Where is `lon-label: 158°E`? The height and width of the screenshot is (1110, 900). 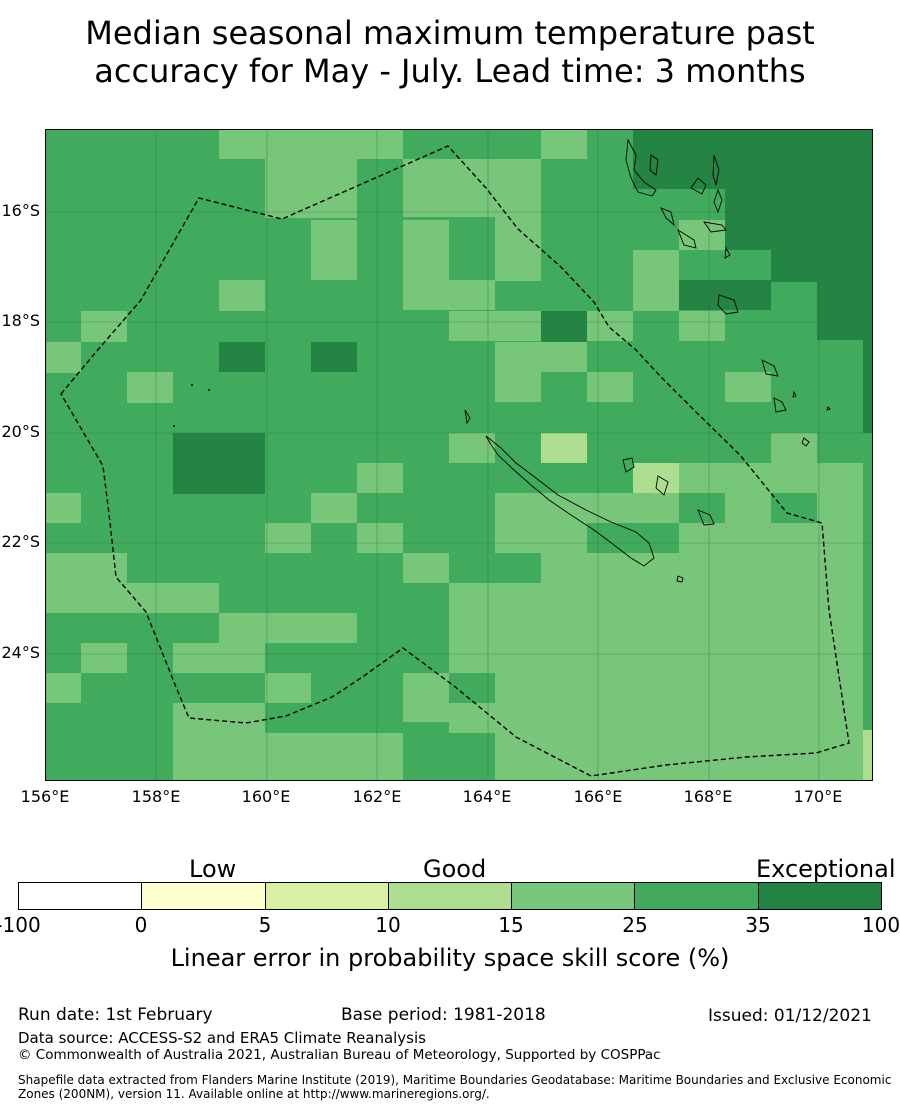
lon-label: 158°E is located at coordinates (156, 796).